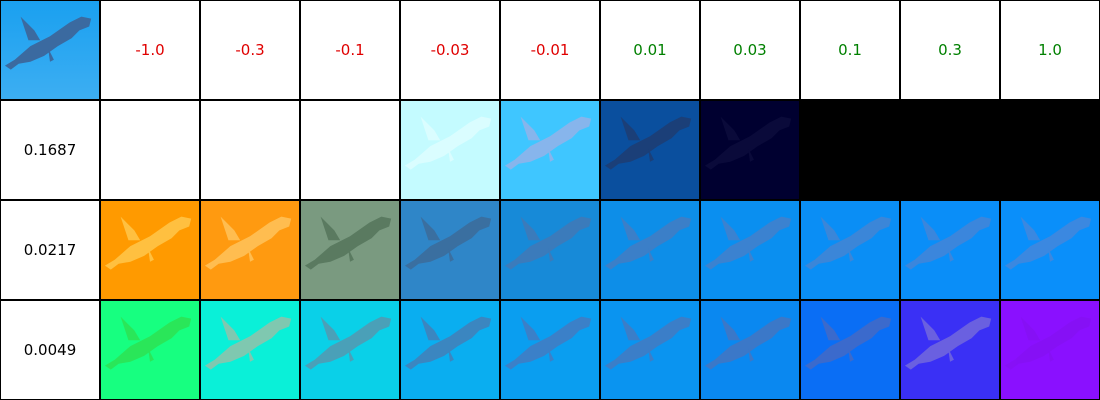 The width and height of the screenshot is (1100, 400). I want to click on header-value-cell: -0.01, so click(550, 50).